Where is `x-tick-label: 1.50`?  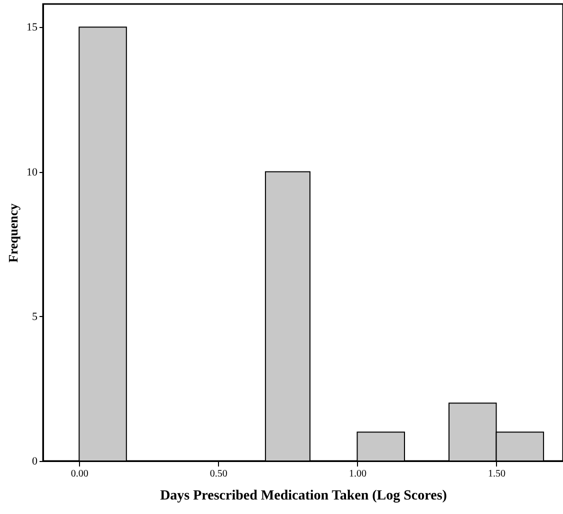 x-tick-label: 1.50 is located at coordinates (497, 474).